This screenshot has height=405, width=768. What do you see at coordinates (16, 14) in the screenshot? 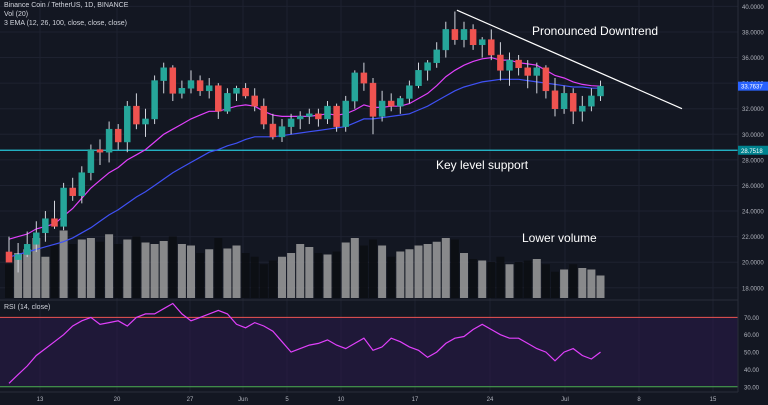
I see `volume-legend: Vol (20)` at bounding box center [16, 14].